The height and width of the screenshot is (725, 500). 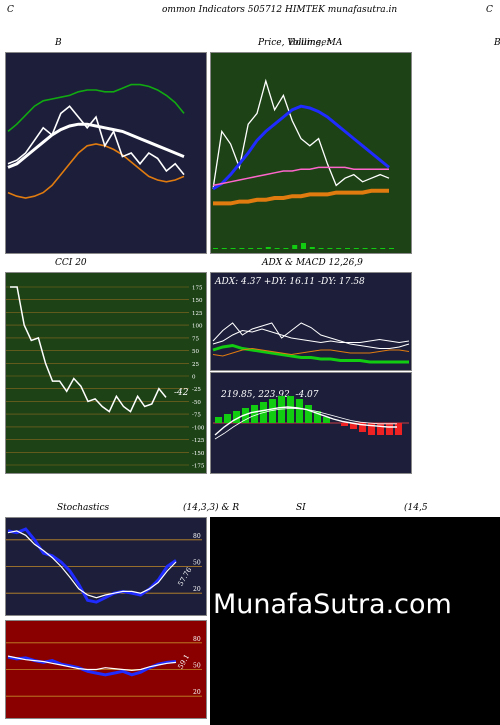 What do you see at coordinates (211, 508) in the screenshot?
I see `stoch-title-right: (14,3,3) & R` at bounding box center [211, 508].